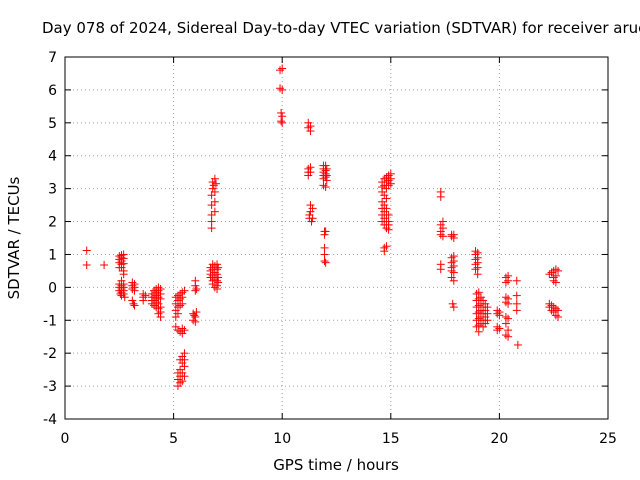  What do you see at coordinates (50, 321) in the screenshot?
I see `y-tick-label: -1` at bounding box center [50, 321].